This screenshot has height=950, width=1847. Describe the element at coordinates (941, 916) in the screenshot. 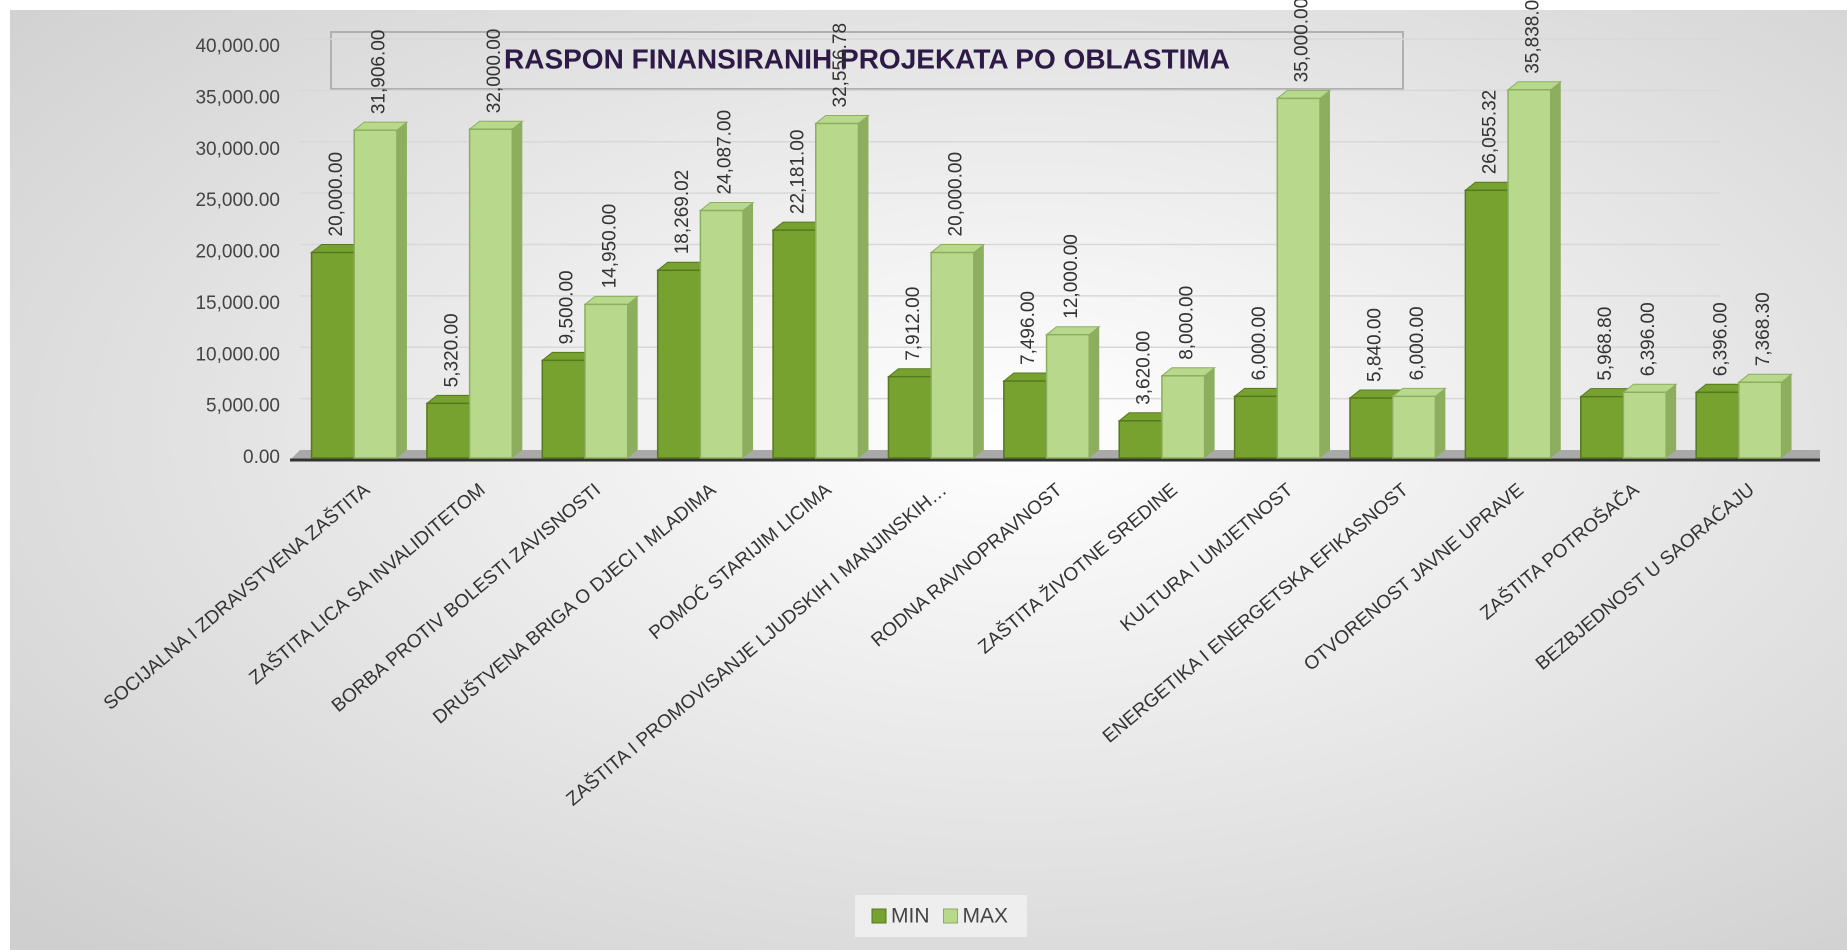

I see `legend: MIN MAX` at that location.